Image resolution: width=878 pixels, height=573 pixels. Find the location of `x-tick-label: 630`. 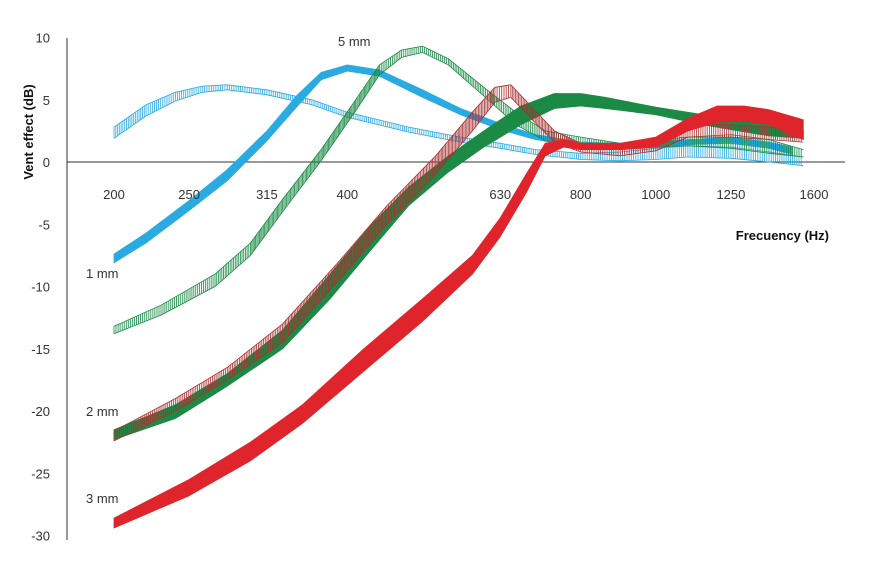

x-tick-label: 630 is located at coordinates (500, 194).